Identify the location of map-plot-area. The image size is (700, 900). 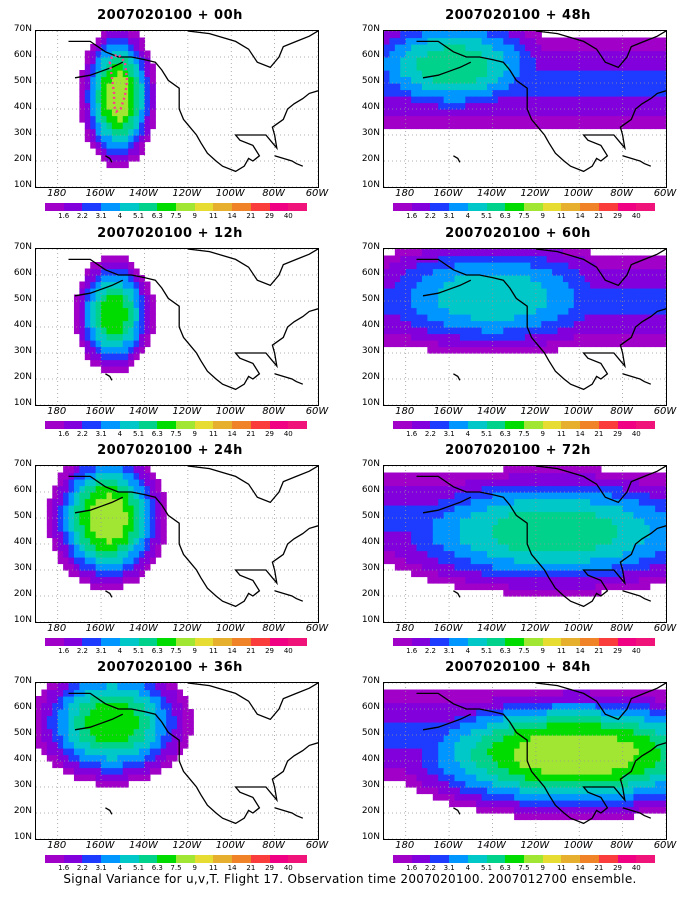
(525, 109).